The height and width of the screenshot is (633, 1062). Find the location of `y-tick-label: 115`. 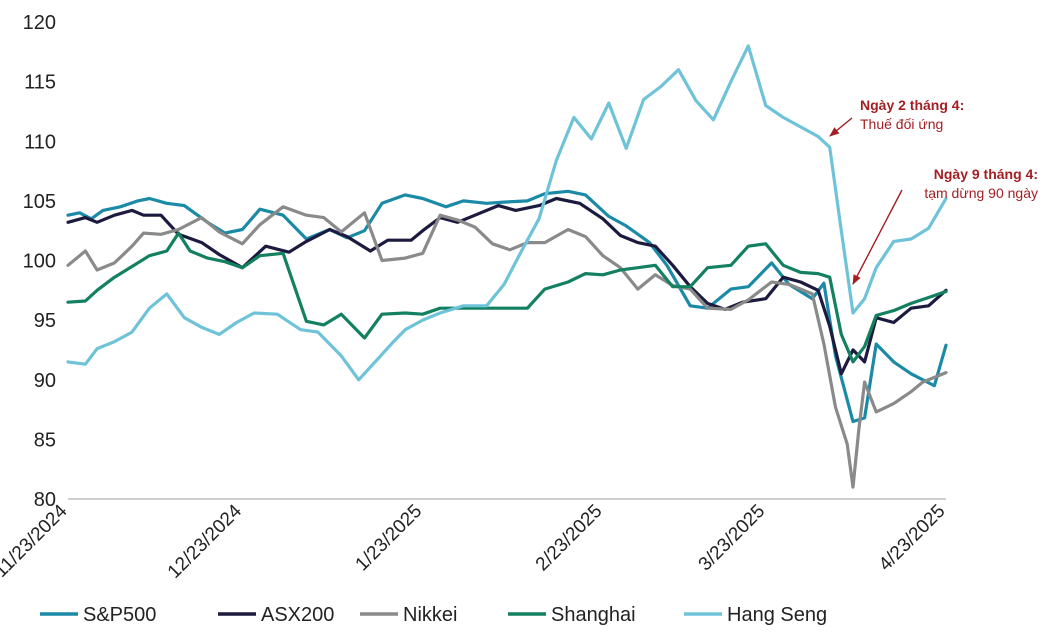

y-tick-label: 115 is located at coordinates (40, 83).